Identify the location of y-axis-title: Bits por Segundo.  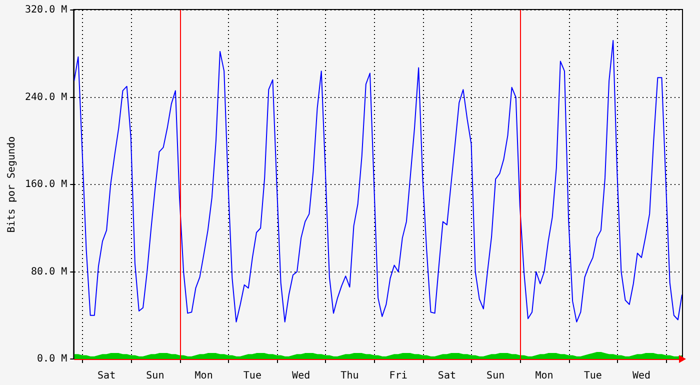
(12, 184).